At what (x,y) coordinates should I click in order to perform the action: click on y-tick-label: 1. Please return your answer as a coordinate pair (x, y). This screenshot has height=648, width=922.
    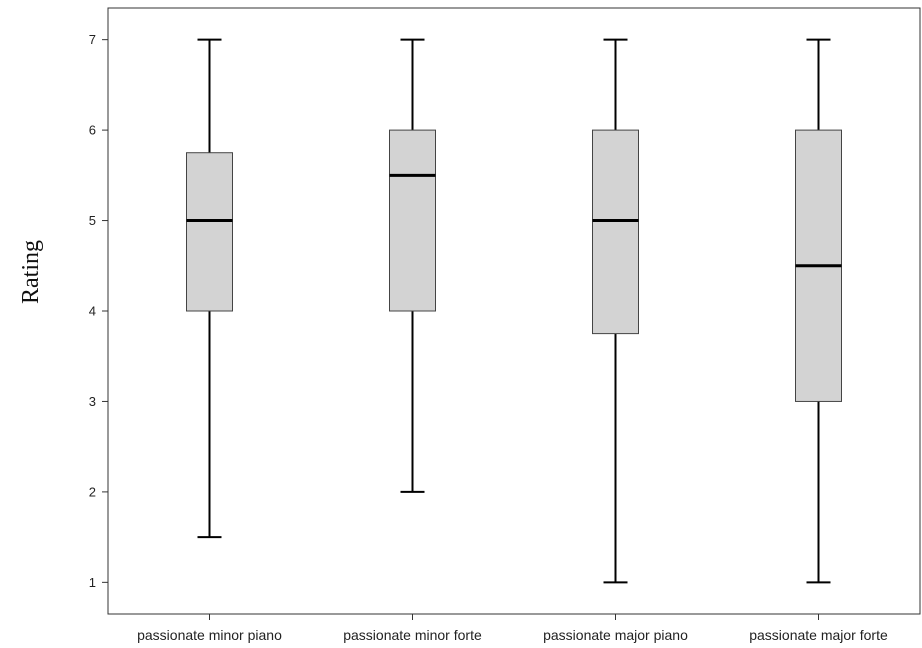
    Looking at the image, I should click on (92, 582).